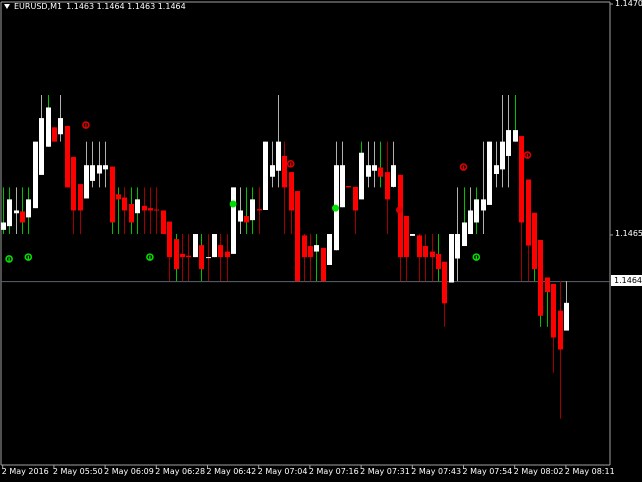  Describe the element at coordinates (626, 280) in the screenshot. I see `last-price-label: 1.1464` at that location.